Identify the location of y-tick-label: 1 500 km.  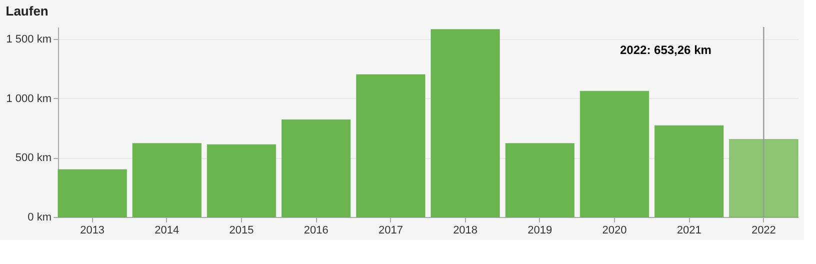
(29, 39).